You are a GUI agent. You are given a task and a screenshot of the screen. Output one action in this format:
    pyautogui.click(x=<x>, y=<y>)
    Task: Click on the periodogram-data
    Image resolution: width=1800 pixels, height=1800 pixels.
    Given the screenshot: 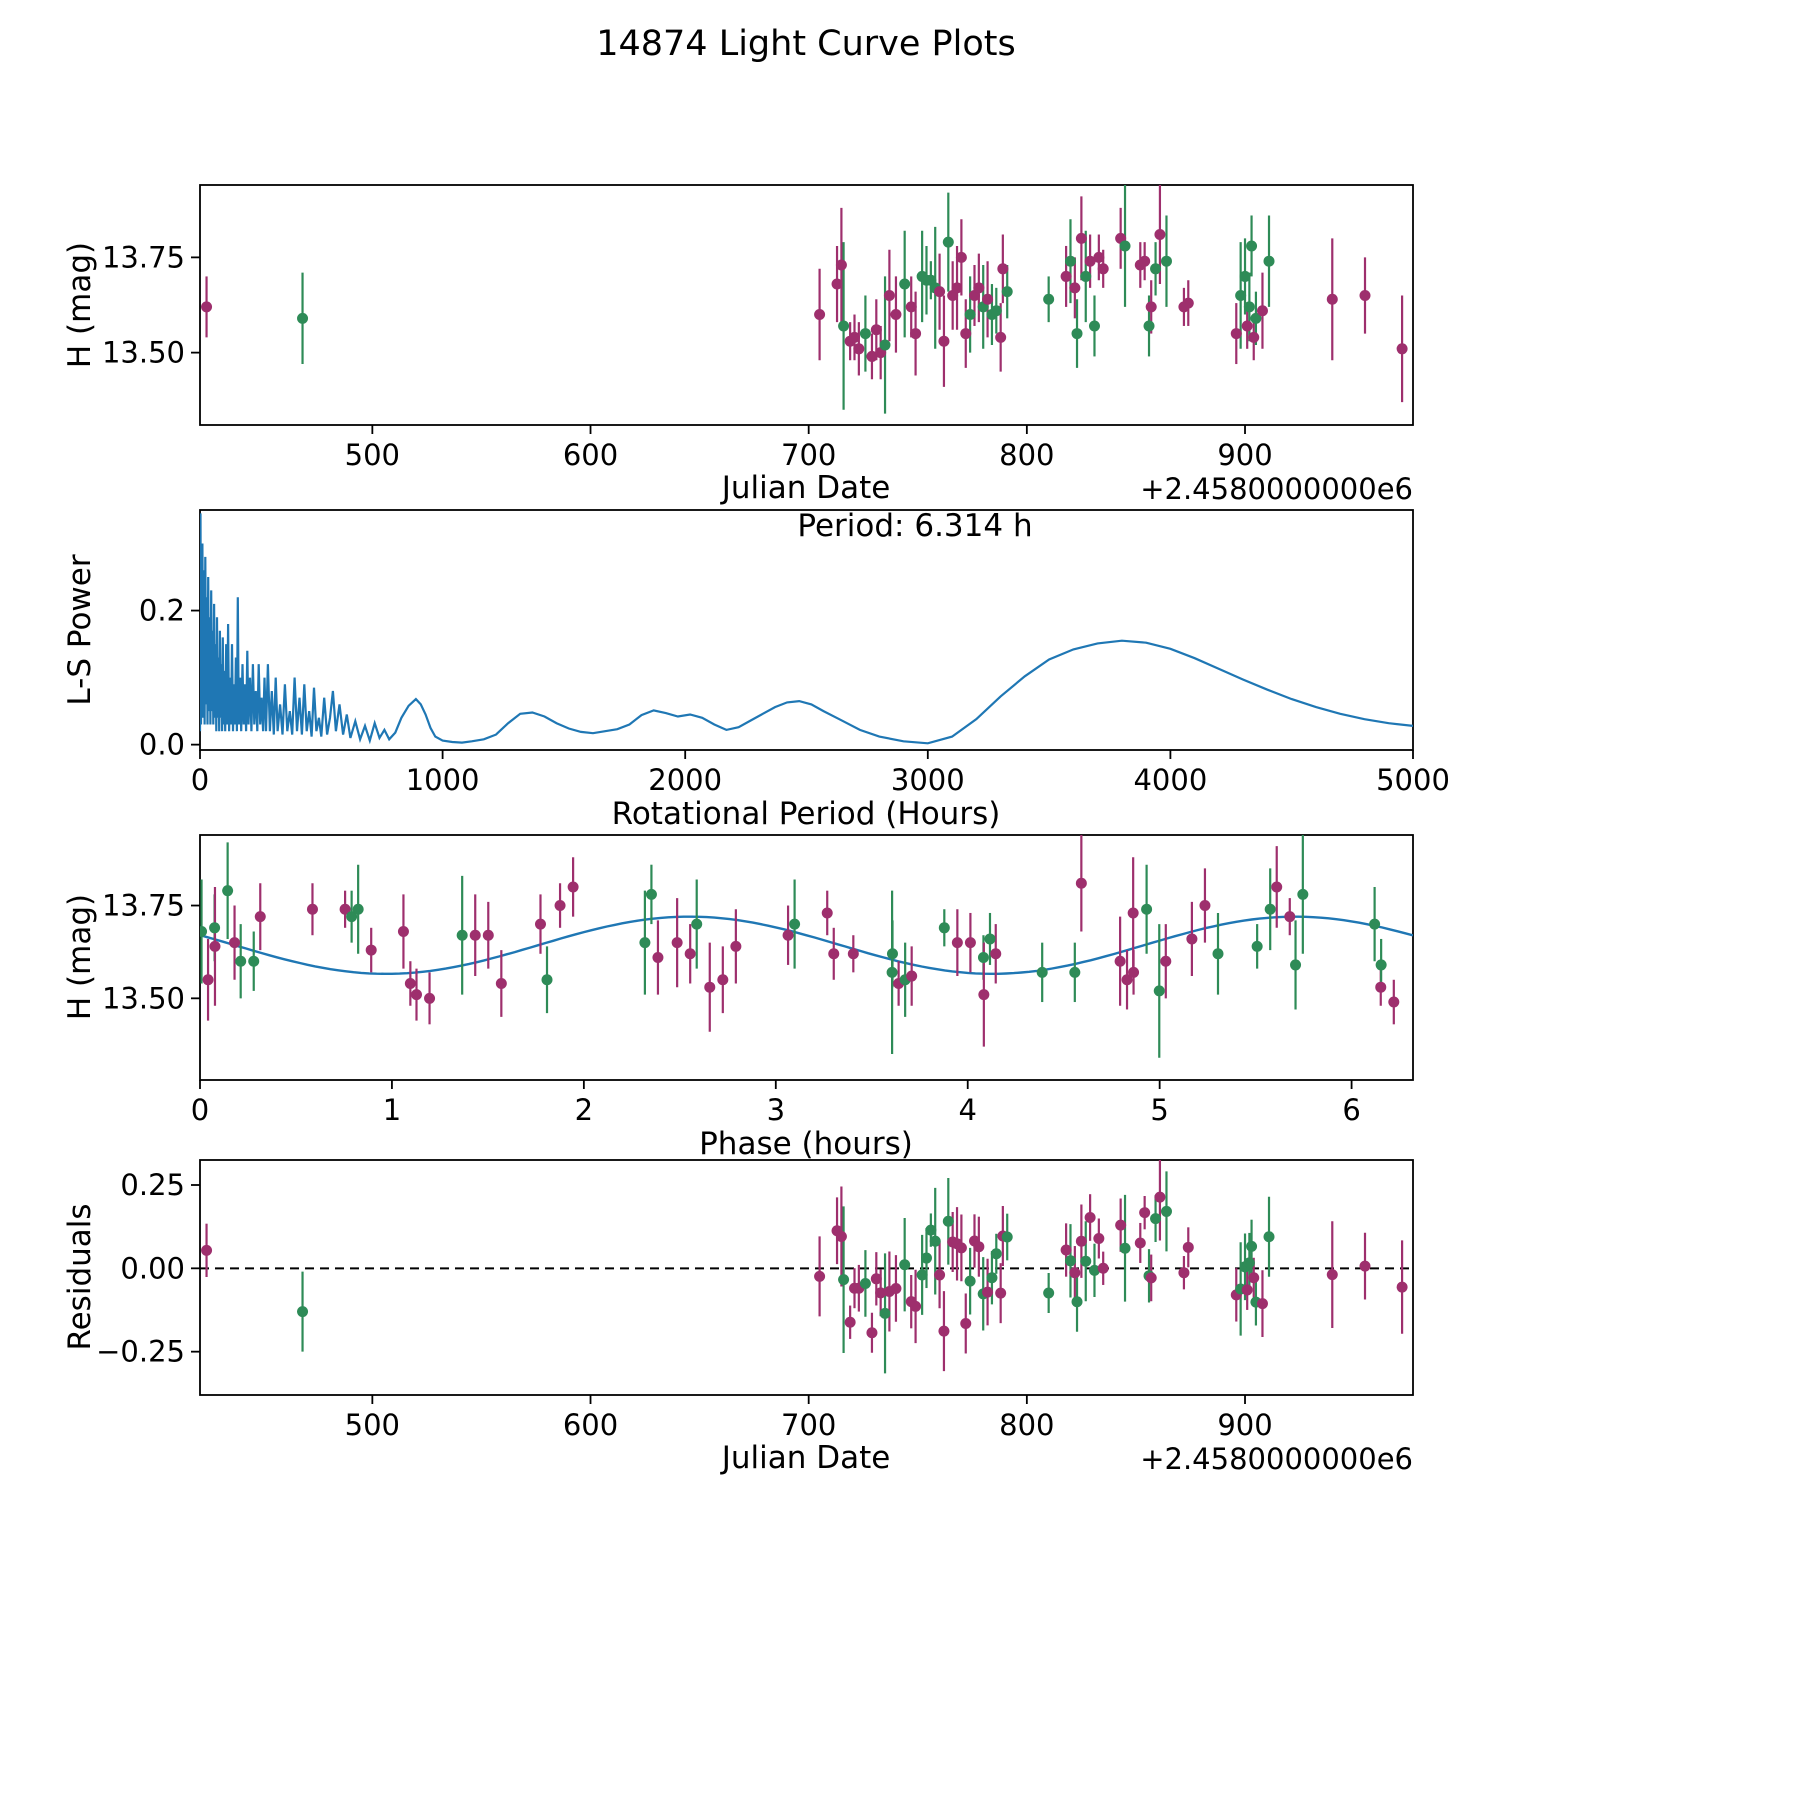 What is the action you would take?
    pyautogui.click(x=806, y=629)
    